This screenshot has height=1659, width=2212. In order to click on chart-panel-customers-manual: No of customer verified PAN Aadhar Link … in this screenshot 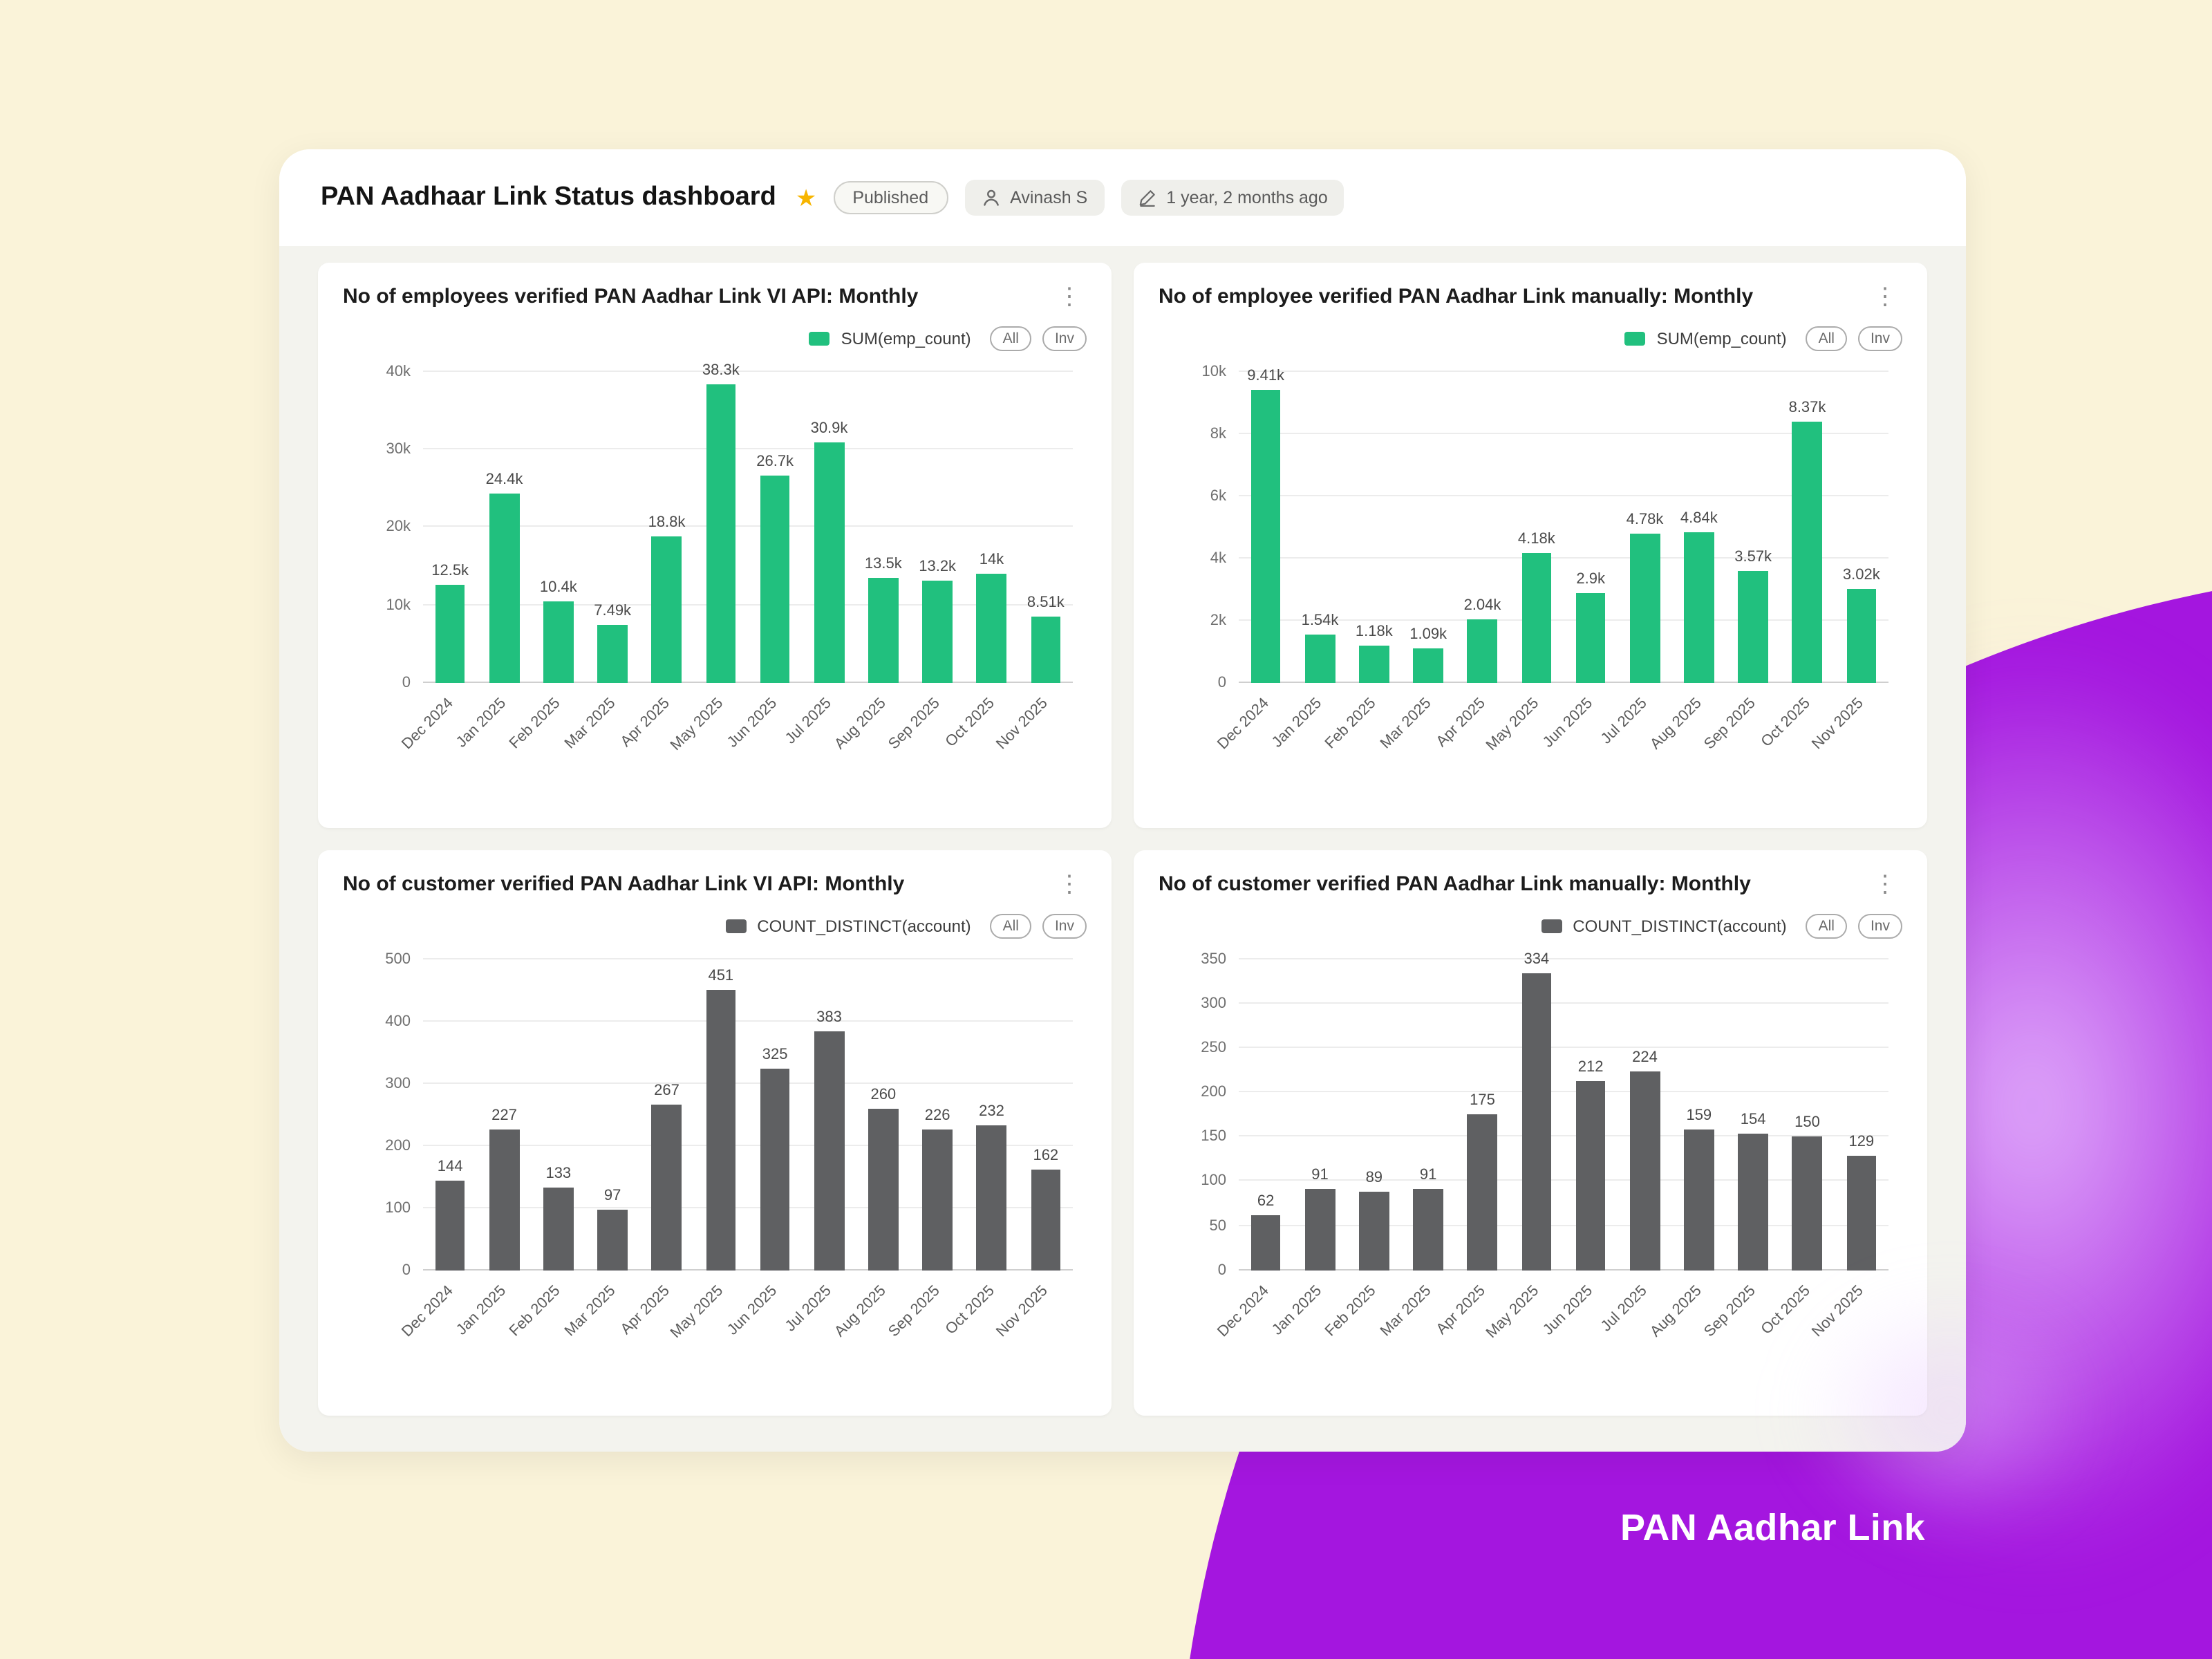, I will do `click(1530, 1133)`.